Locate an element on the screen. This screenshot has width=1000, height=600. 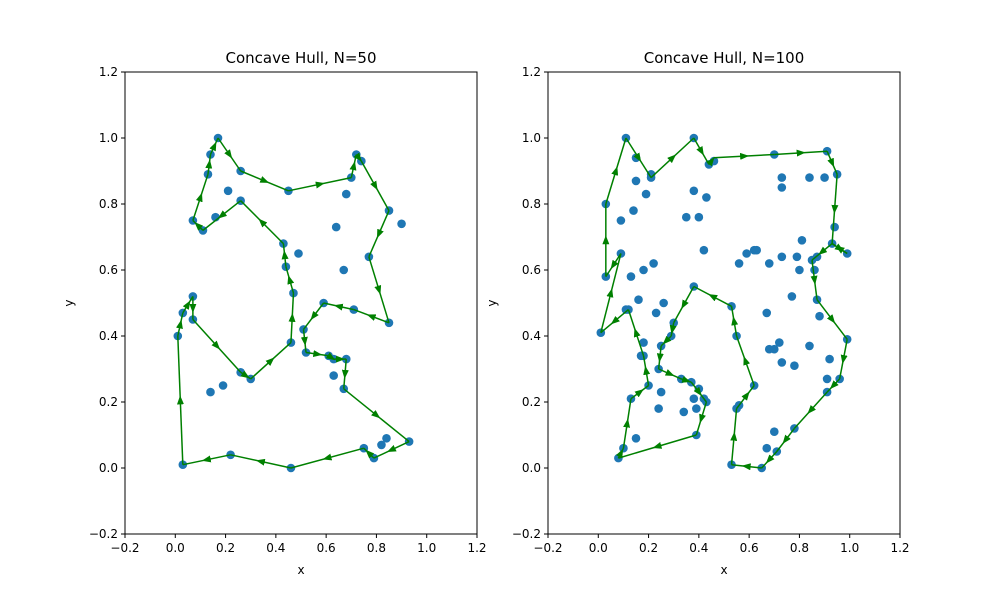
x-tick-label: 1.0 is located at coordinates (849, 548).